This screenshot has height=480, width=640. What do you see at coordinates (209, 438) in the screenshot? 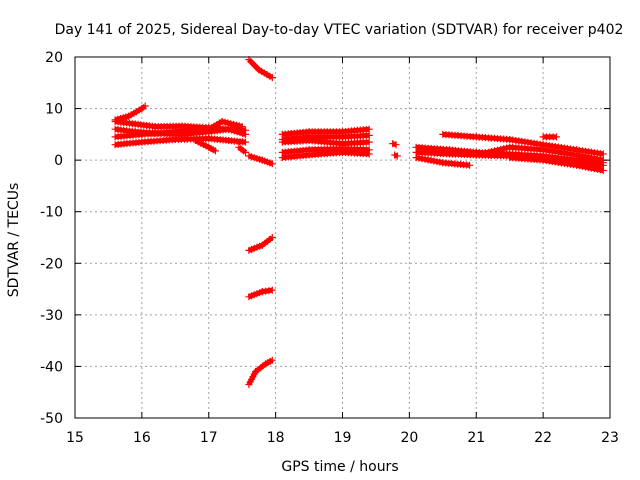
I see `x-tick-label: 17` at bounding box center [209, 438].